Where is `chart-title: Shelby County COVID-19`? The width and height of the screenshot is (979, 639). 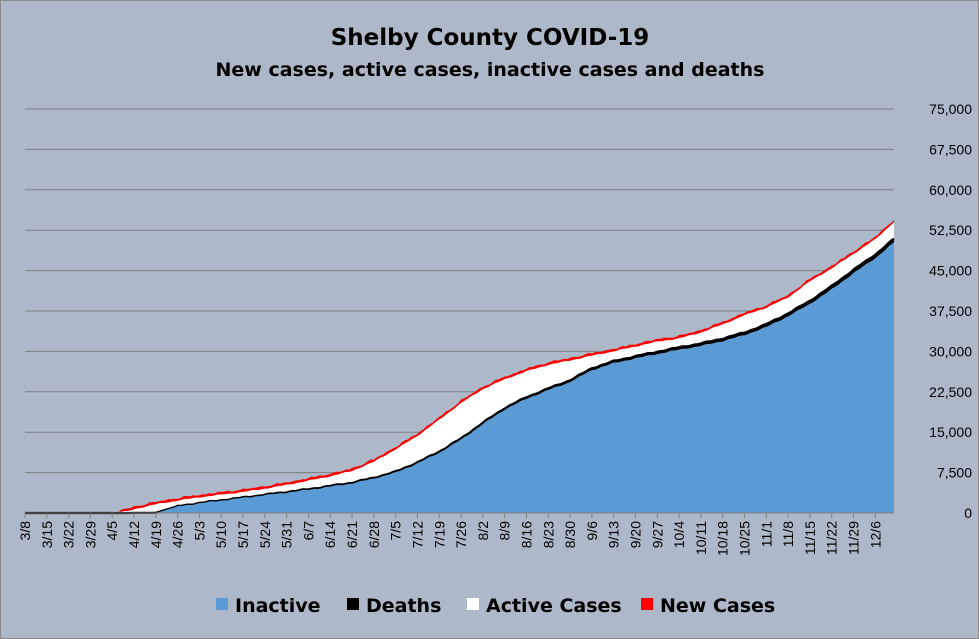 chart-title: Shelby County COVID-19 is located at coordinates (490, 38).